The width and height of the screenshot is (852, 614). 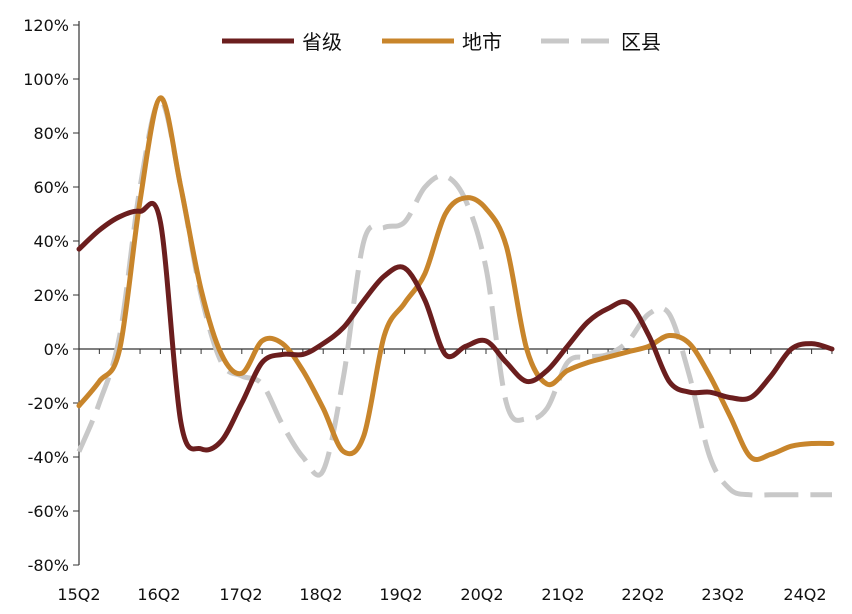 I want to click on legend: 省级 地市 区县, so click(x=441, y=42).